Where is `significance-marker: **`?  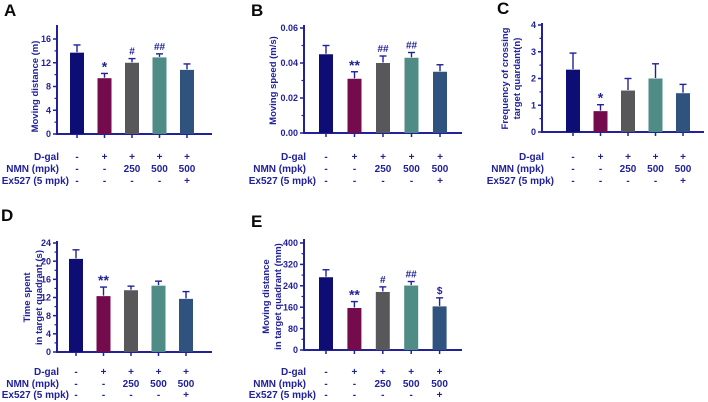 significance-marker: ** is located at coordinates (354, 65).